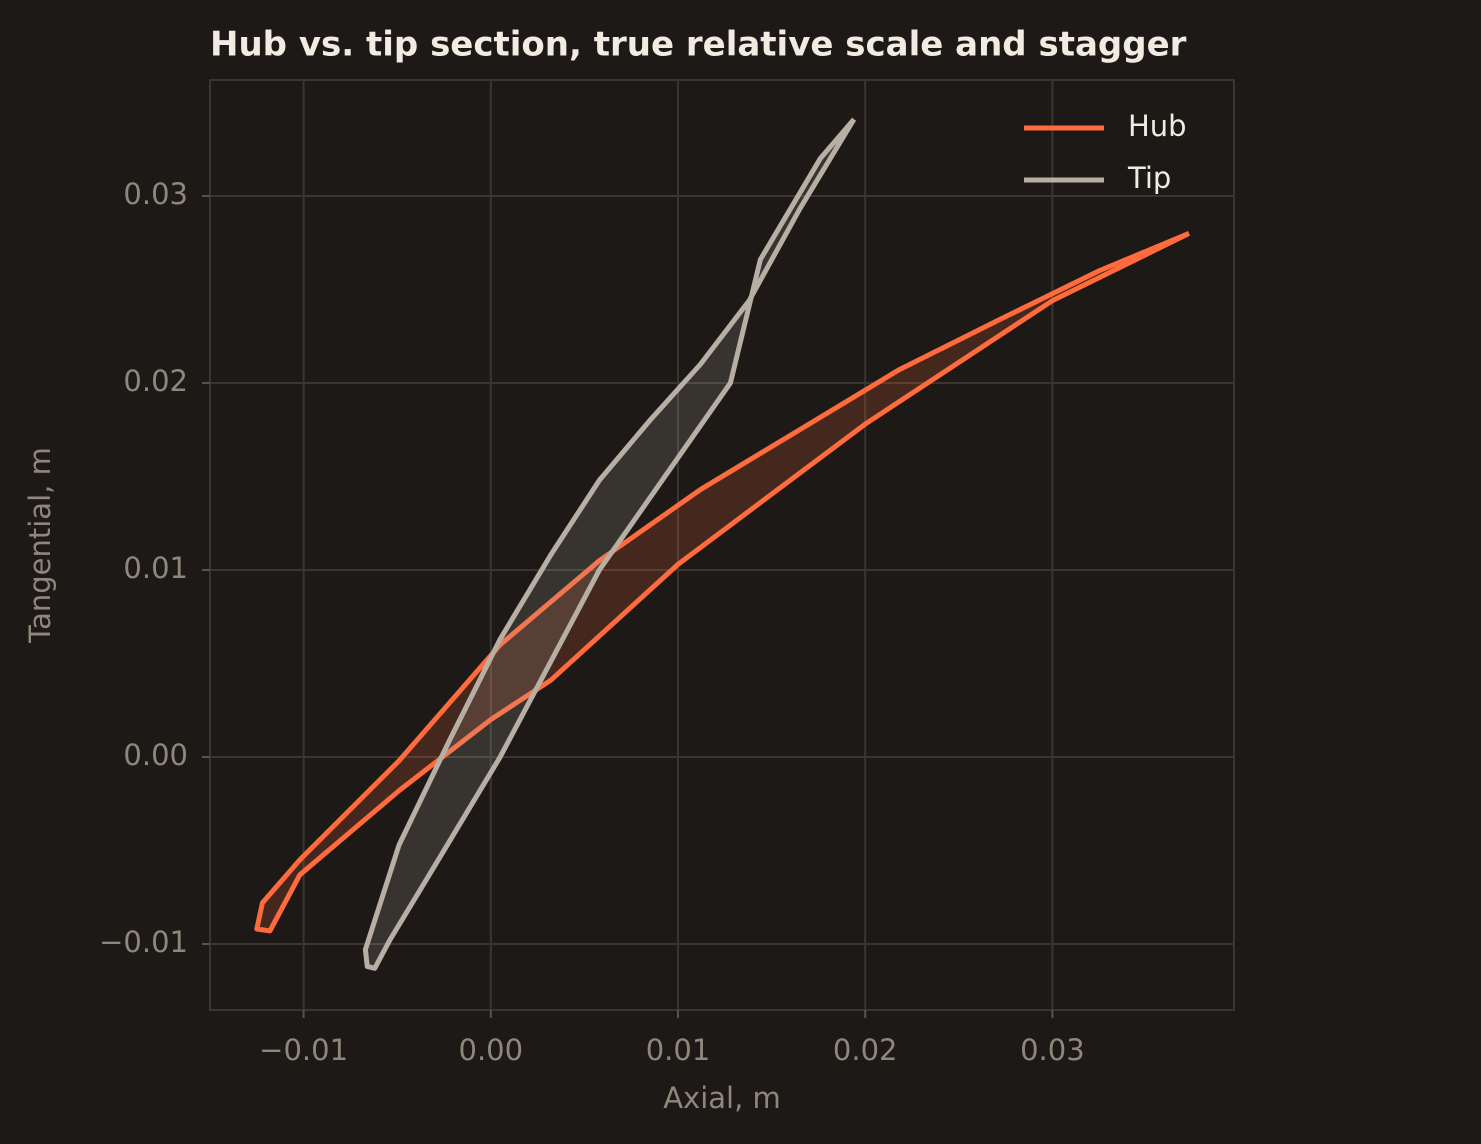 This screenshot has width=1481, height=1144. What do you see at coordinates (155, 568) in the screenshot?
I see `y-tick-label: 0.01` at bounding box center [155, 568].